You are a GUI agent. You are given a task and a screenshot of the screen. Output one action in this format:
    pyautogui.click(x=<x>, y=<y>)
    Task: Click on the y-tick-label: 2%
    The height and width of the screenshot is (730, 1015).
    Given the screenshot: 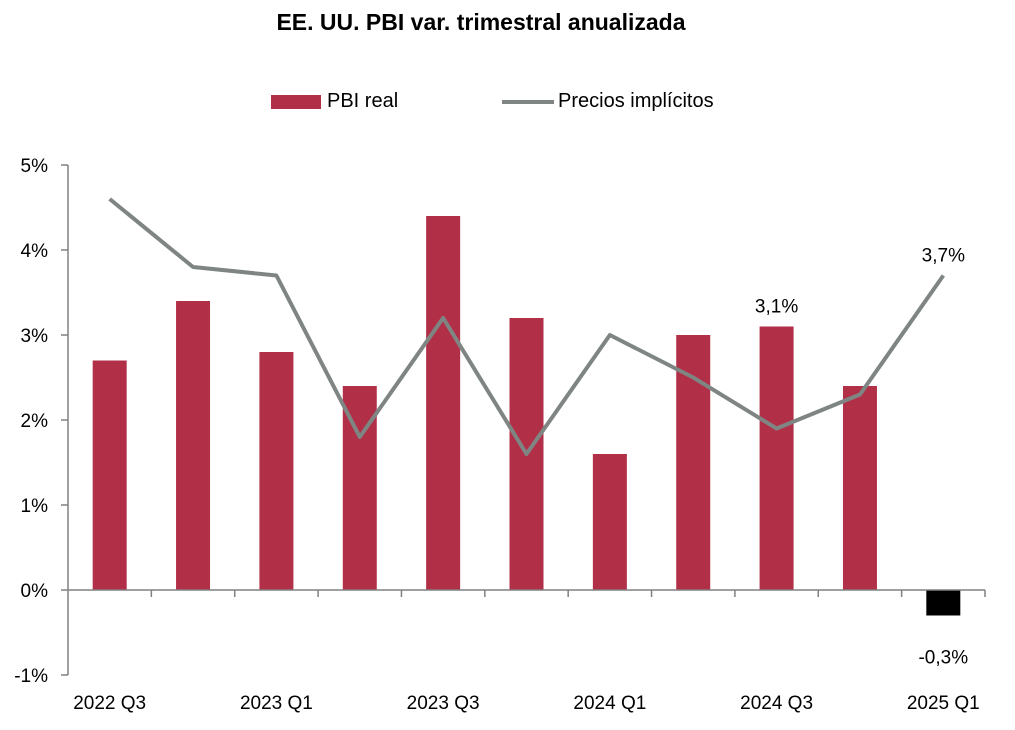 What is the action you would take?
    pyautogui.click(x=35, y=421)
    